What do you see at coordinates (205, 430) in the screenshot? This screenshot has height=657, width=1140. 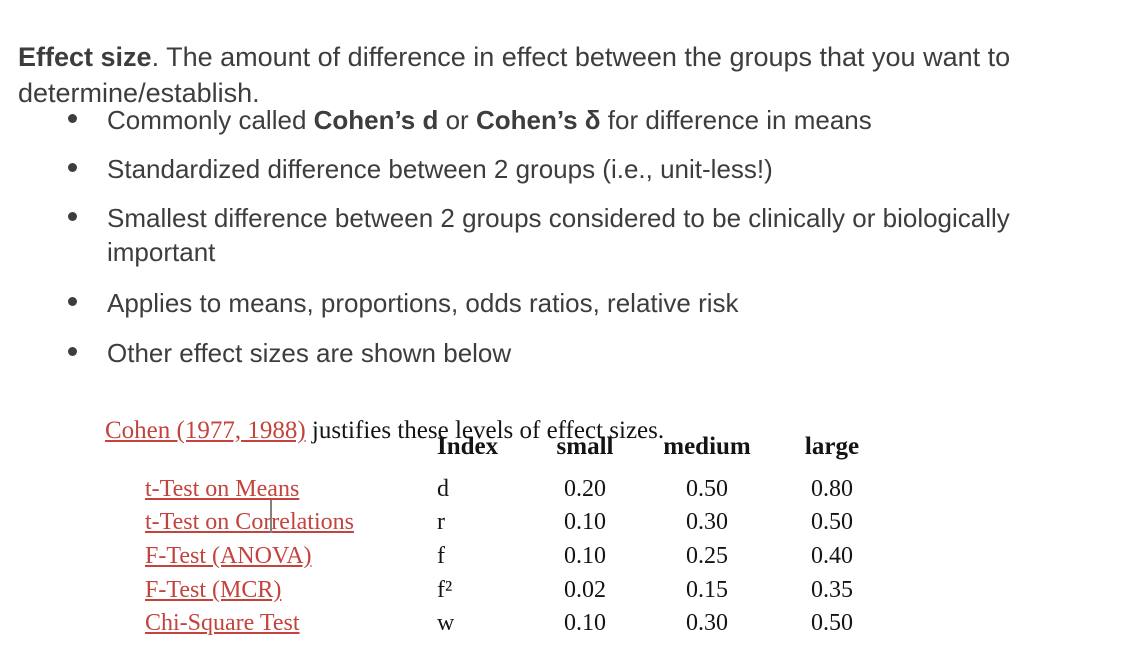 I see `cohen-reference-link: Cohen (1977, 1988)` at bounding box center [205, 430].